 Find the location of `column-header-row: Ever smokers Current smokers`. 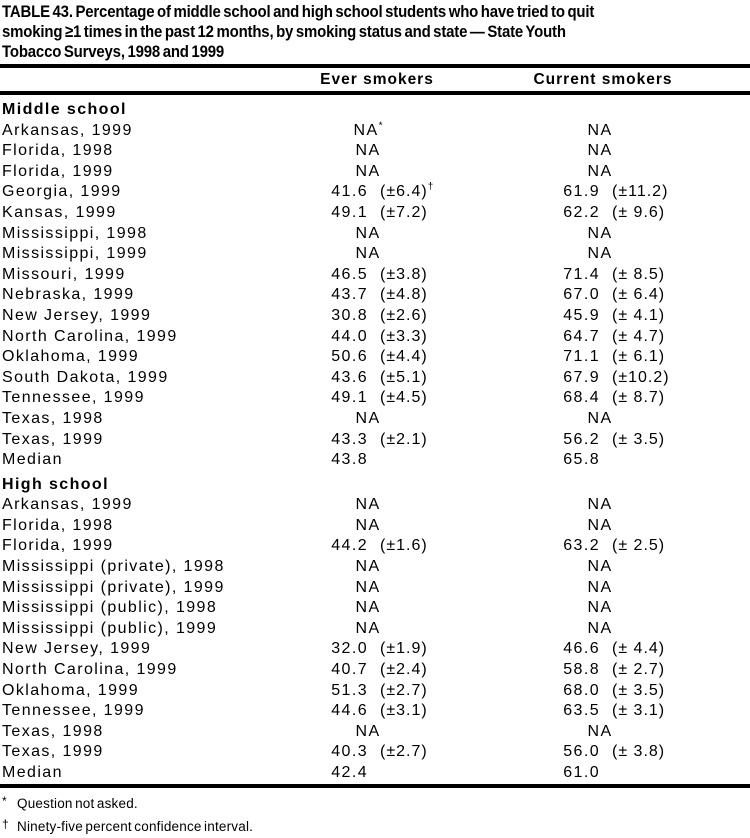

column-header-row: Ever smokers Current smokers is located at coordinates (375, 79).